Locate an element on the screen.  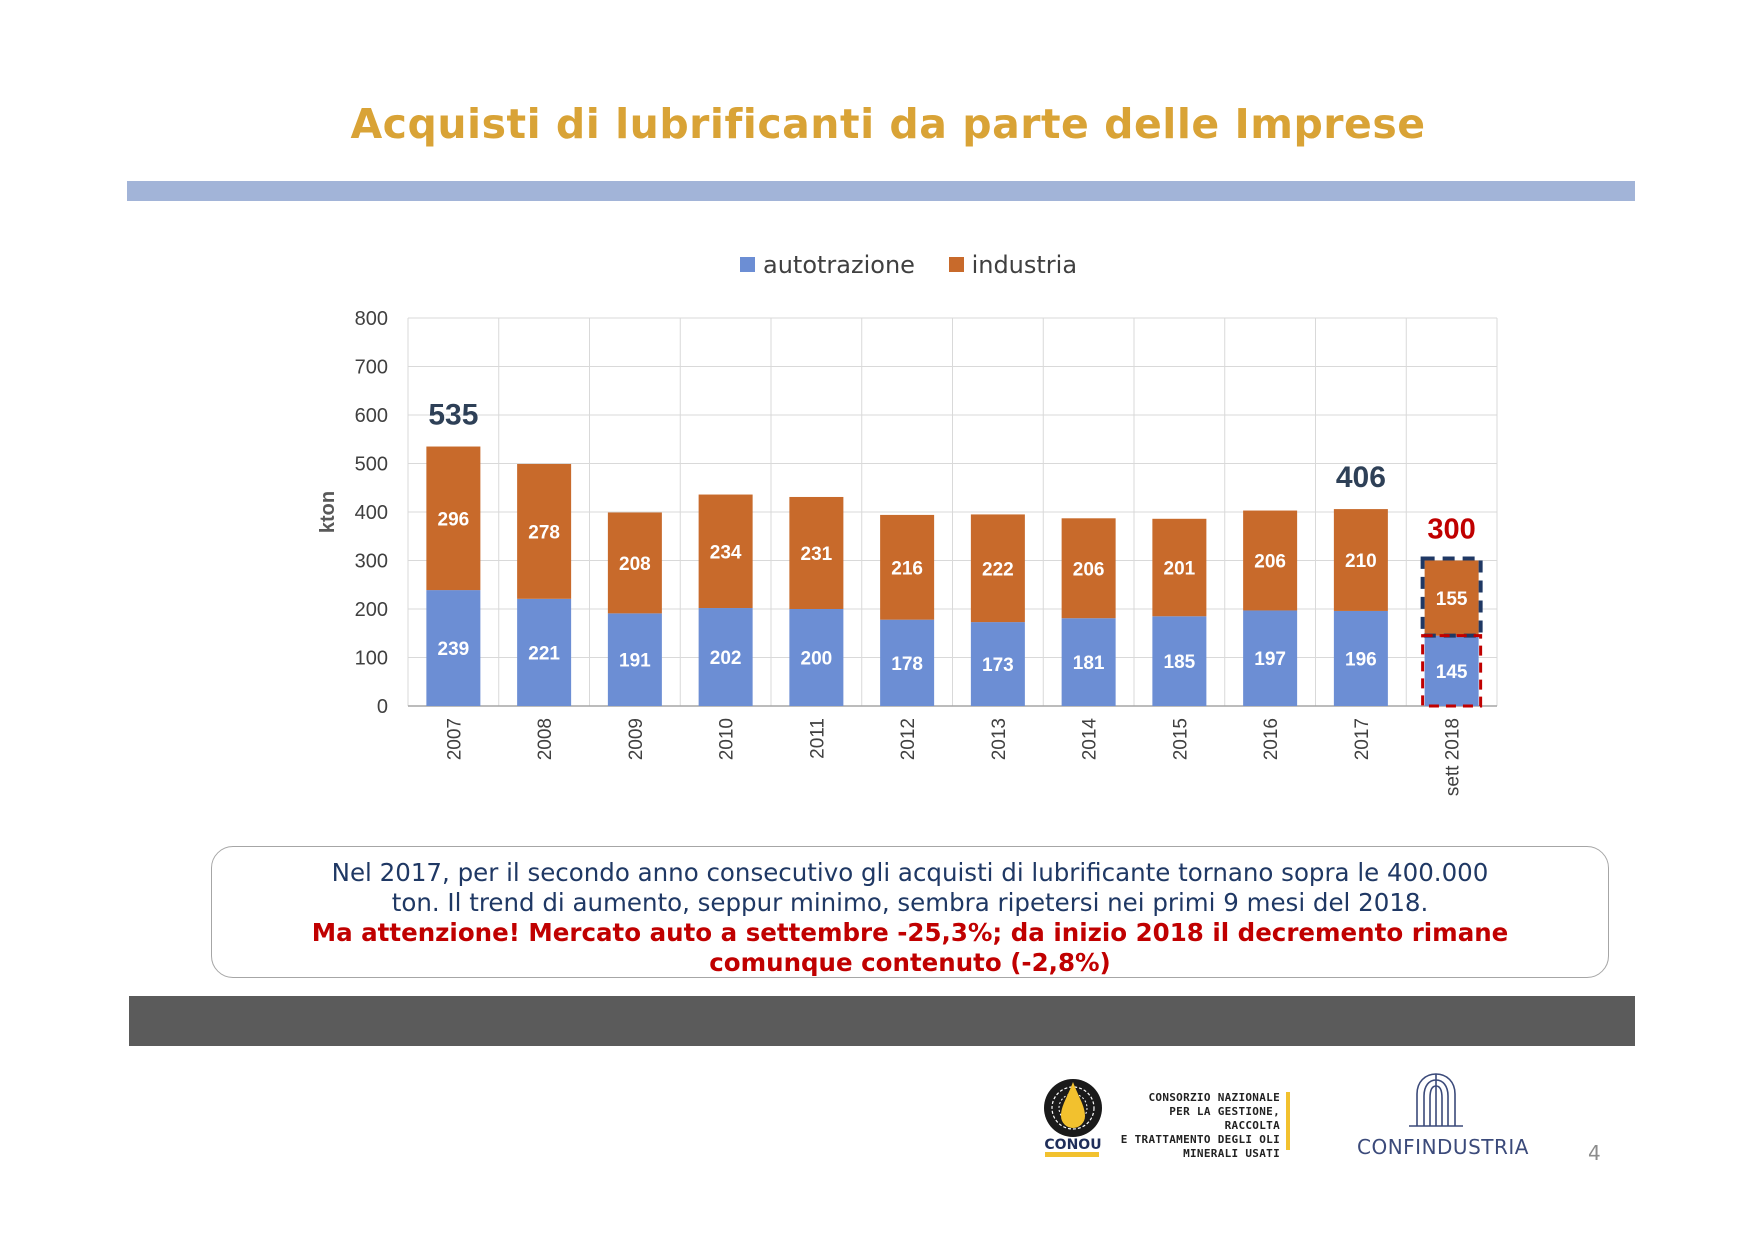
x-tick-label: 2012 is located at coordinates (908, 739).